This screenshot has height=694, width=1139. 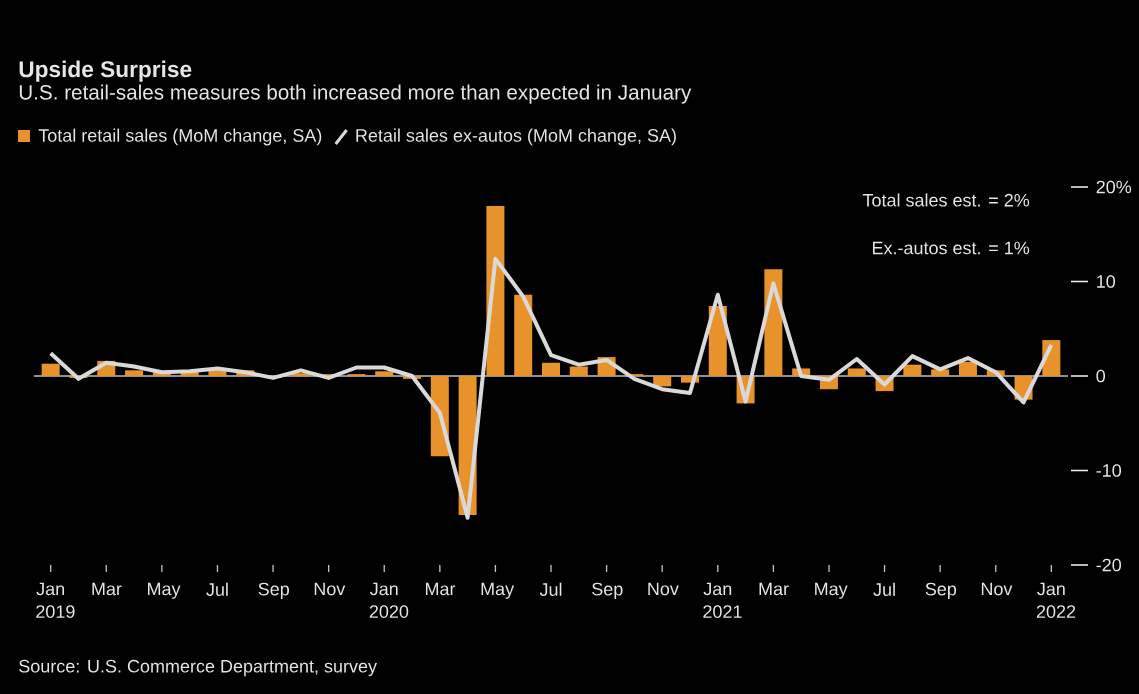 I want to click on y-tick-label: -10, so click(x=1109, y=470).